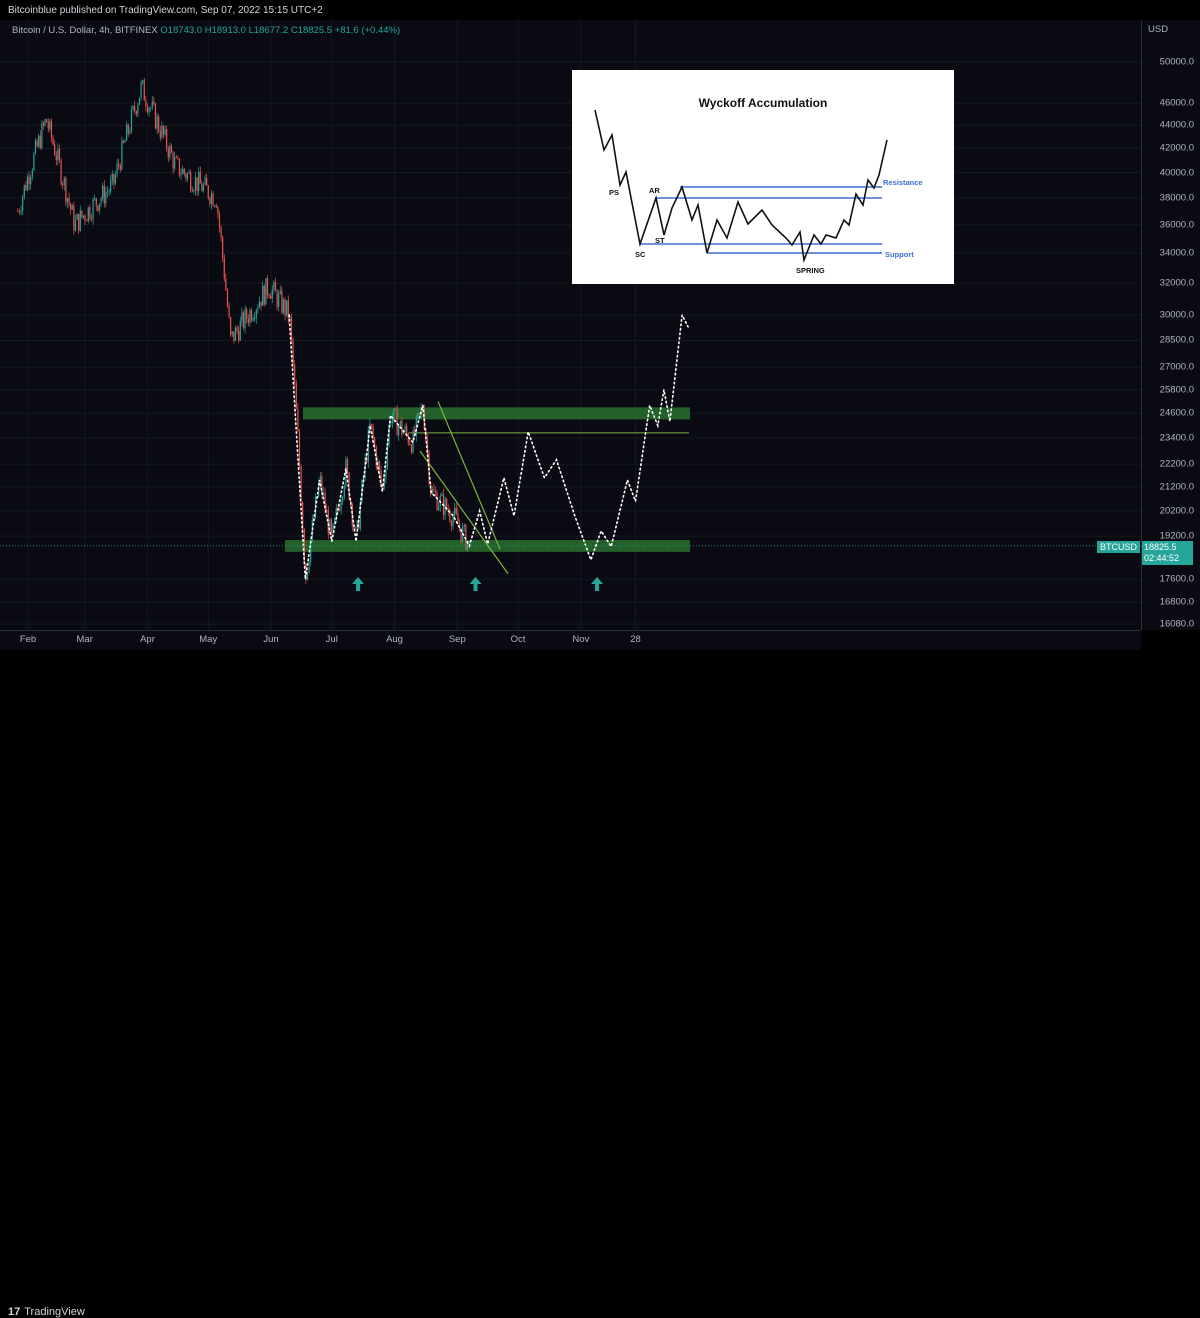 Image resolution: width=1200 pixels, height=1318 pixels. Describe the element at coordinates (810, 270) in the screenshot. I see `label-spring: SPRING` at that location.